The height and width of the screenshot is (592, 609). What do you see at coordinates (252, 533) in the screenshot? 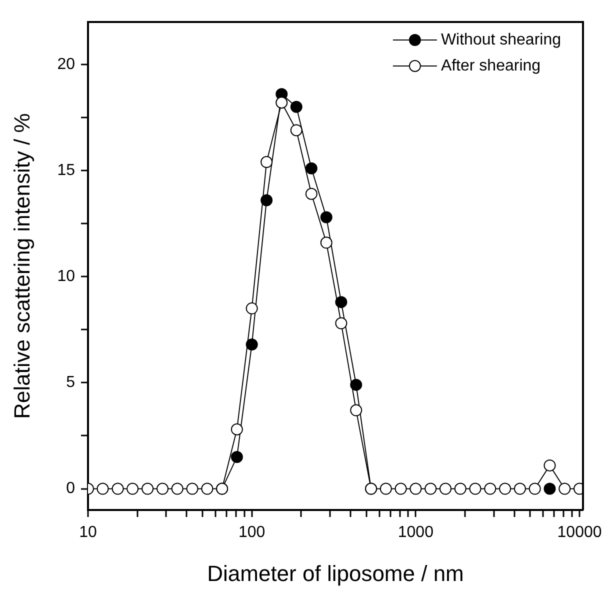
I see `x-tick-label: 100` at bounding box center [252, 533].